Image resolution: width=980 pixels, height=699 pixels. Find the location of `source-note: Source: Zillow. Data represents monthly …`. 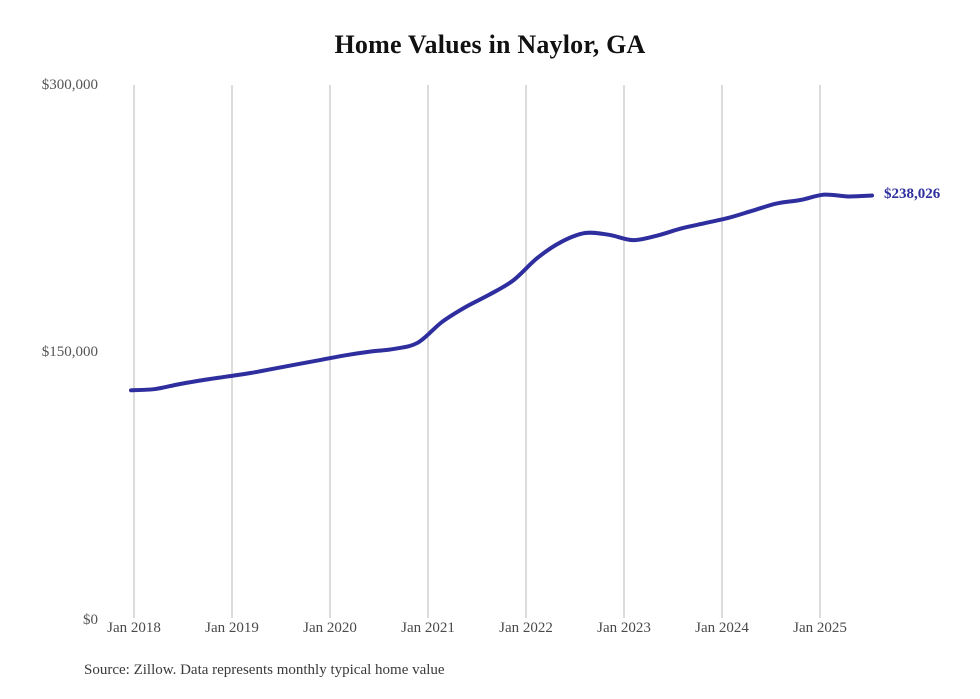

source-note: Source: Zillow. Data represents monthly … is located at coordinates (264, 670).